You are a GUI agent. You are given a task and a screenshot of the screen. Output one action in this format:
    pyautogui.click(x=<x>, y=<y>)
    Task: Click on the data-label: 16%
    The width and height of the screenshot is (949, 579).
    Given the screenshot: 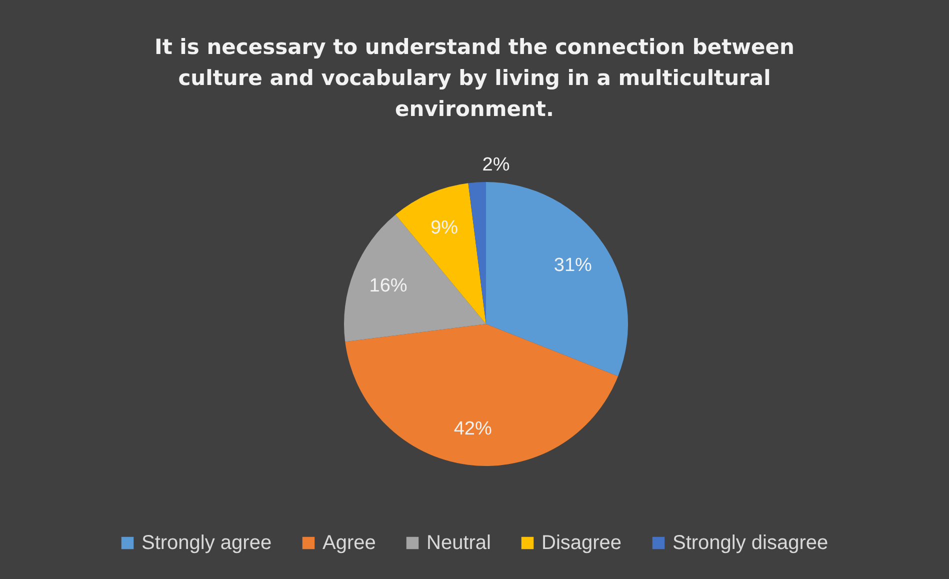 What is the action you would take?
    pyautogui.click(x=388, y=285)
    